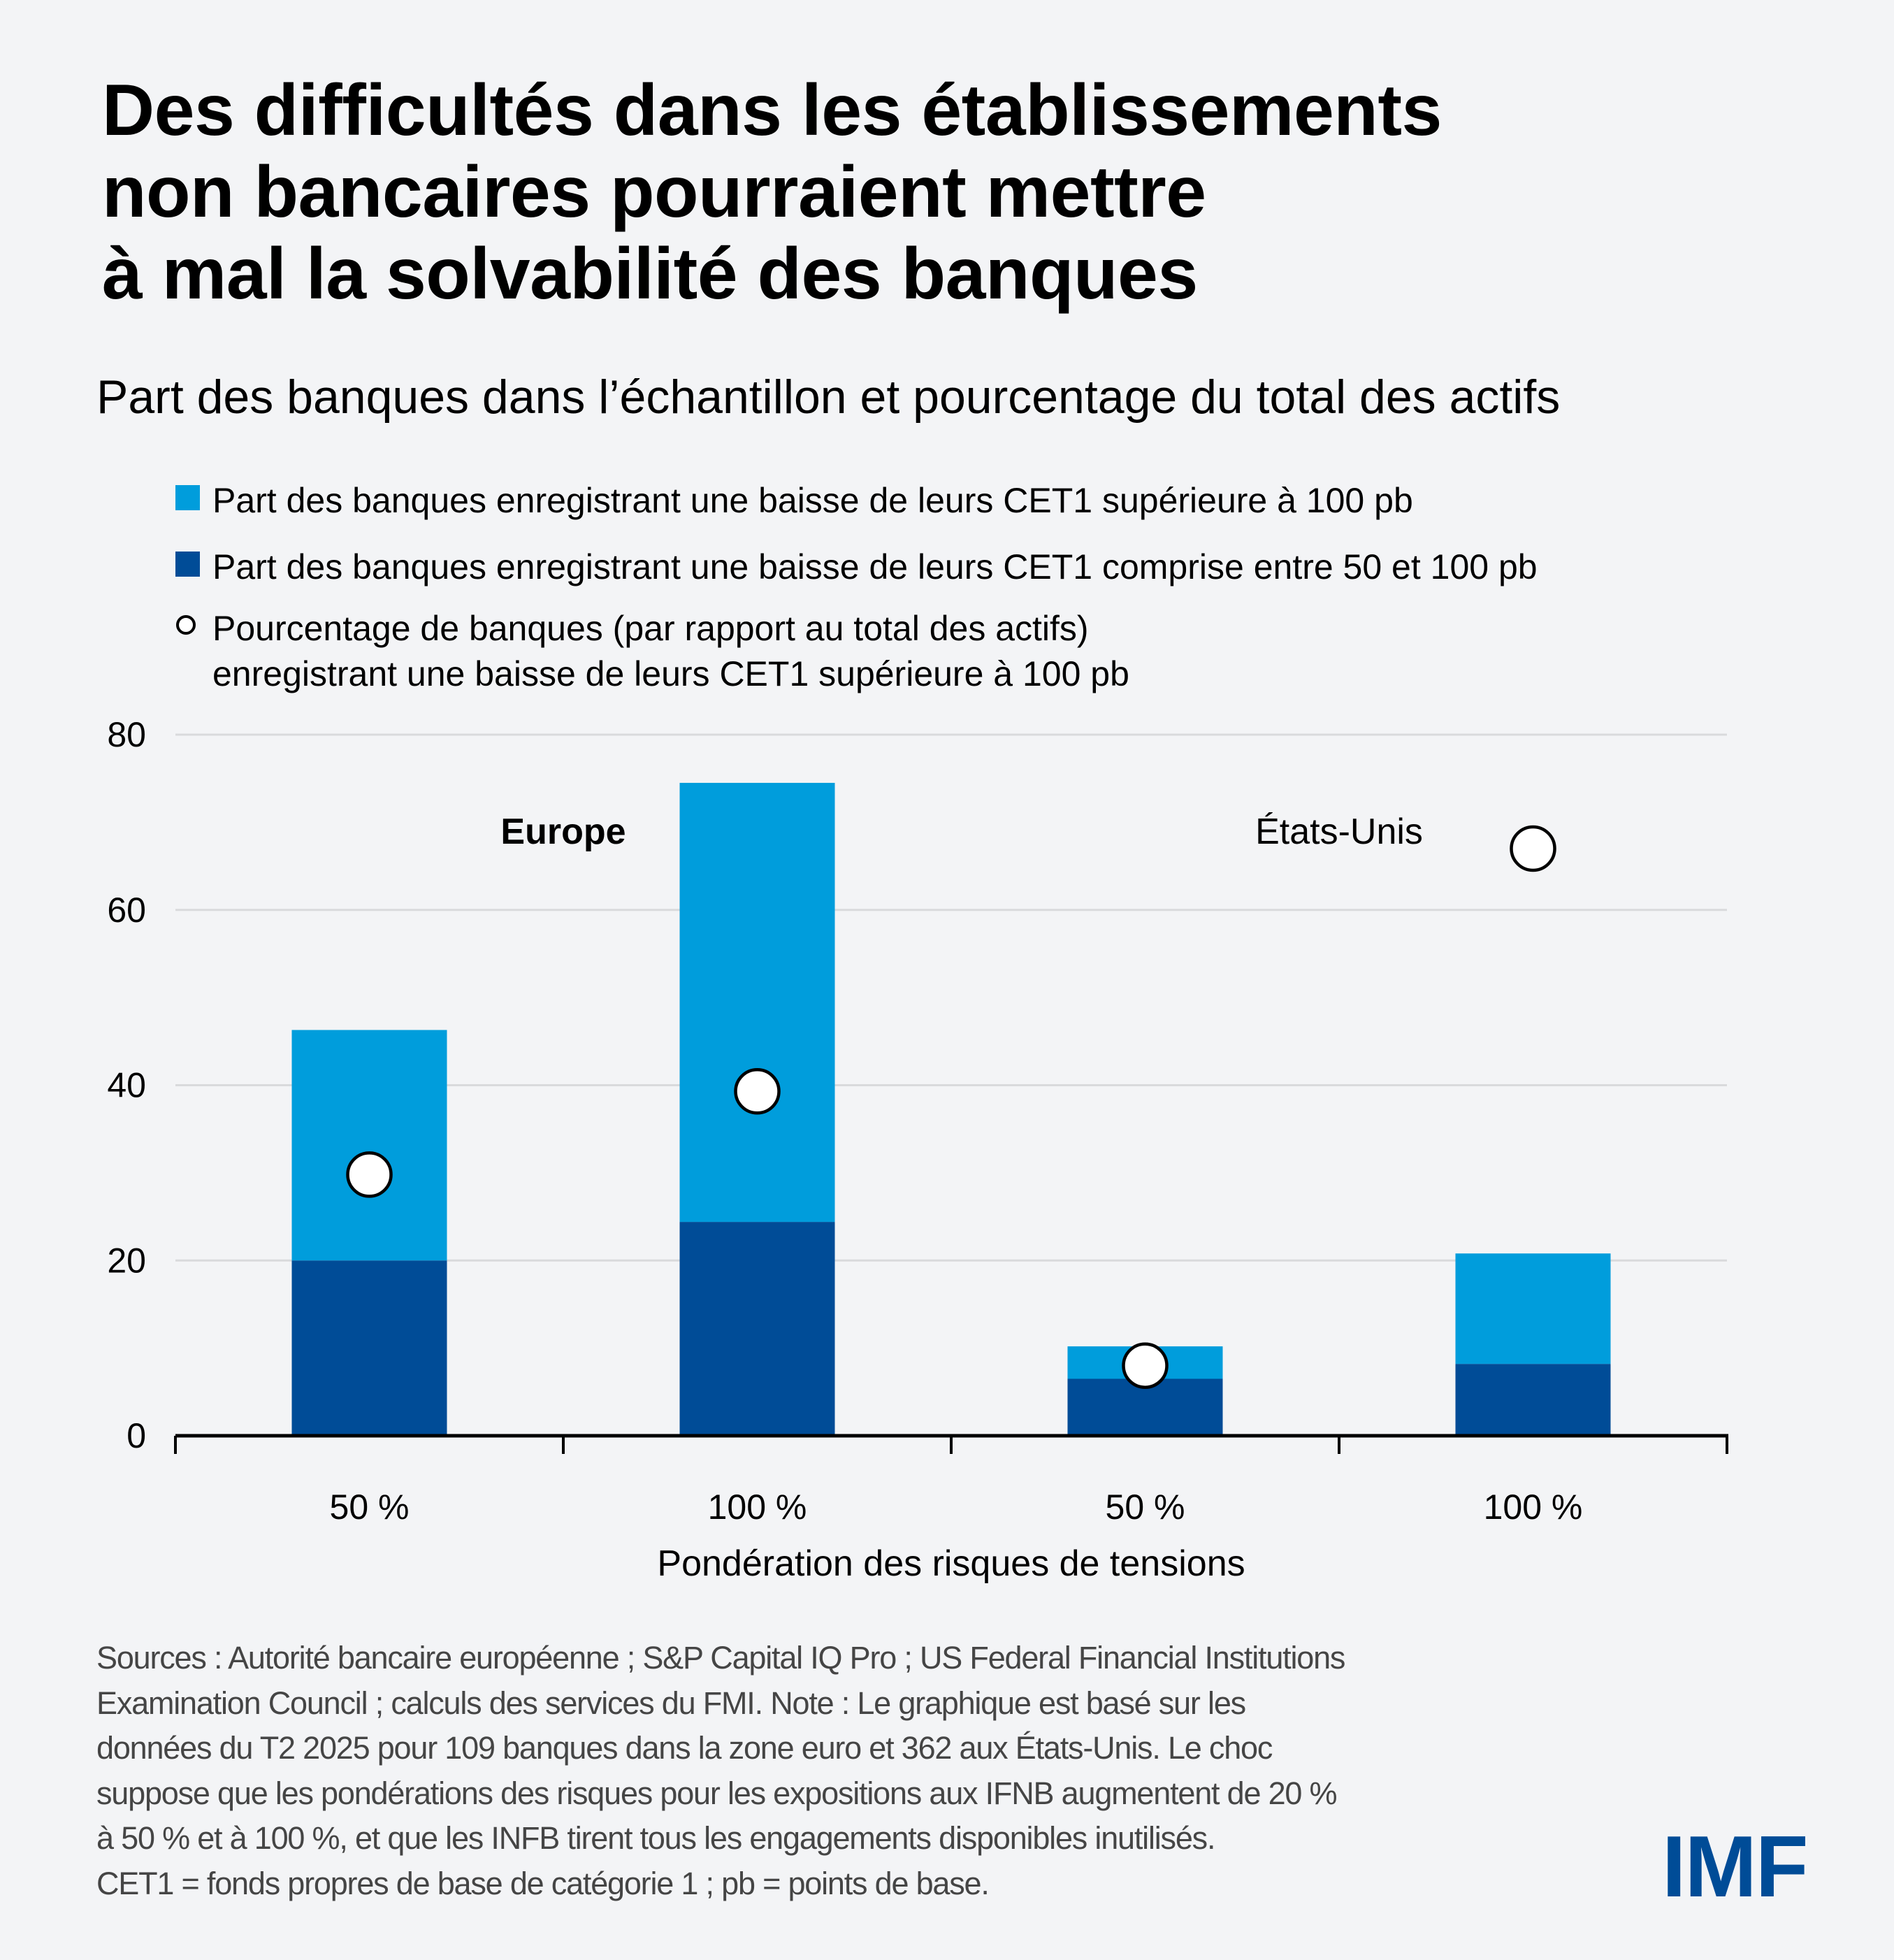 This screenshot has width=1894, height=1960. Describe the element at coordinates (126, 910) in the screenshot. I see `y-tick-label: 60` at that location.